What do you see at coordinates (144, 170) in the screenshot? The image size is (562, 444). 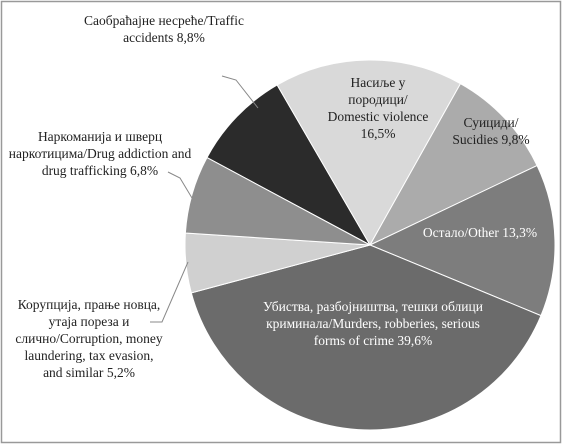 I see `value-label: 6,8%` at bounding box center [144, 170].